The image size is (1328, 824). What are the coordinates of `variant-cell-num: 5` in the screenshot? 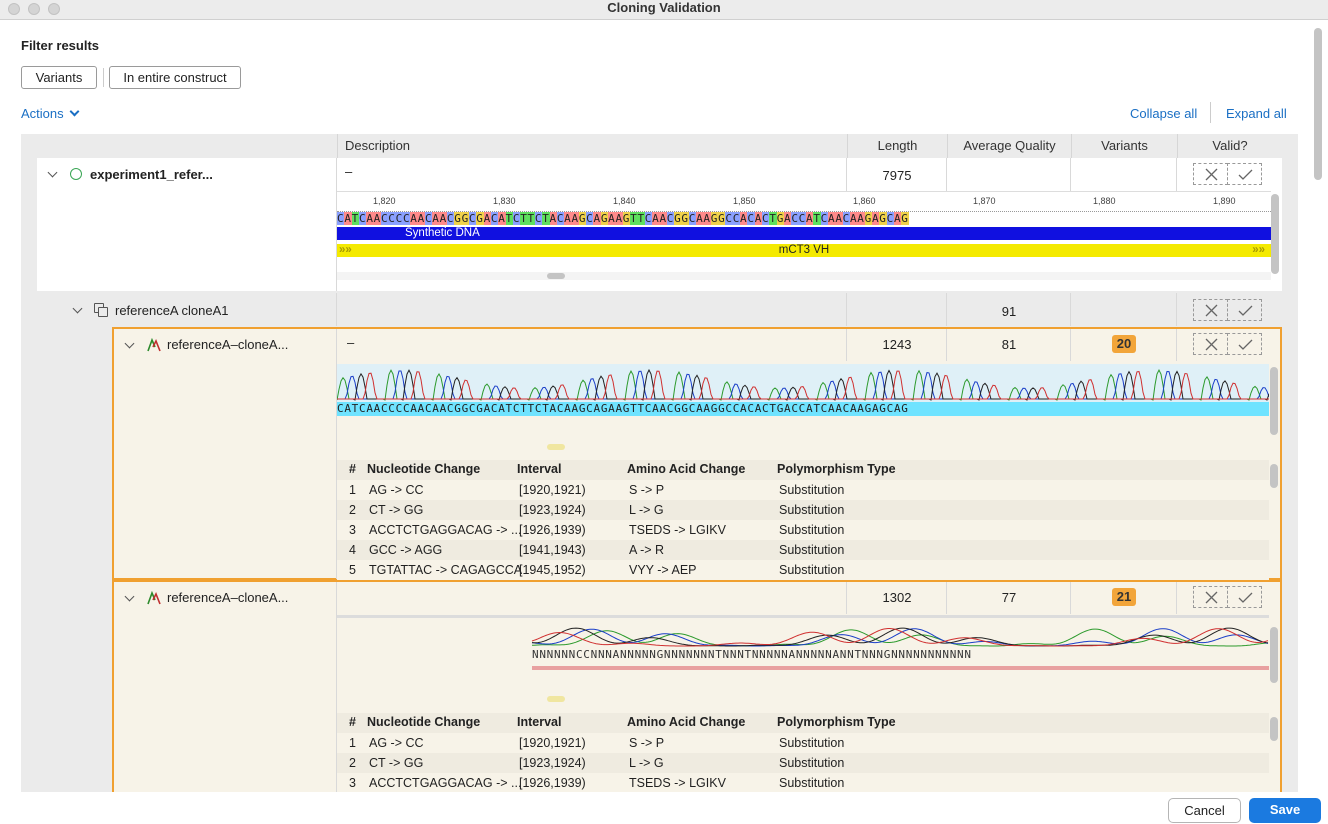 It's located at (352, 570).